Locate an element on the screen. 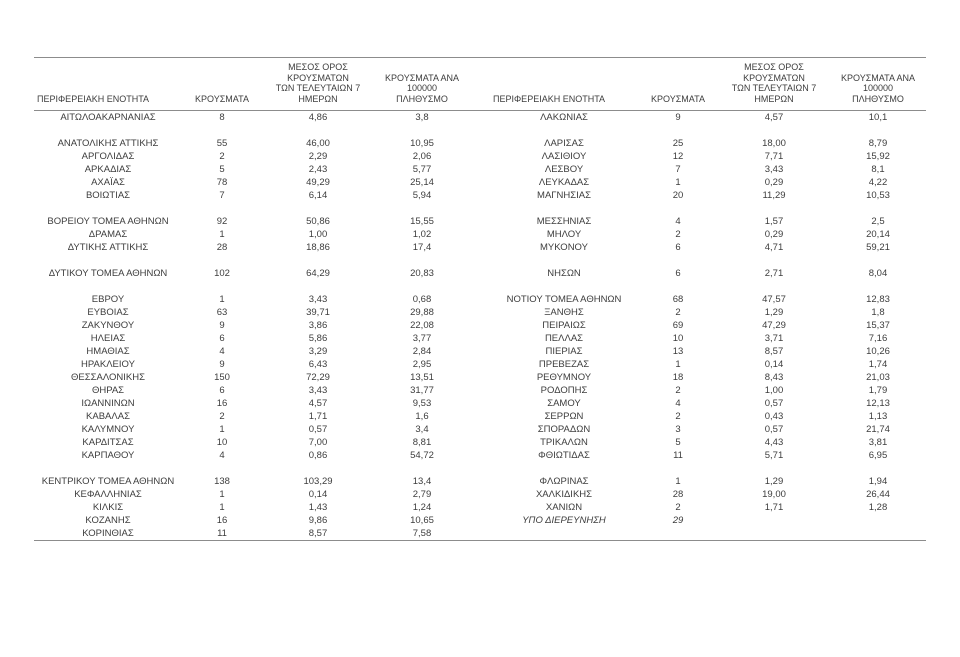 This screenshot has height=657, width=960. avg7-cell: 8,57 is located at coordinates (318, 533).